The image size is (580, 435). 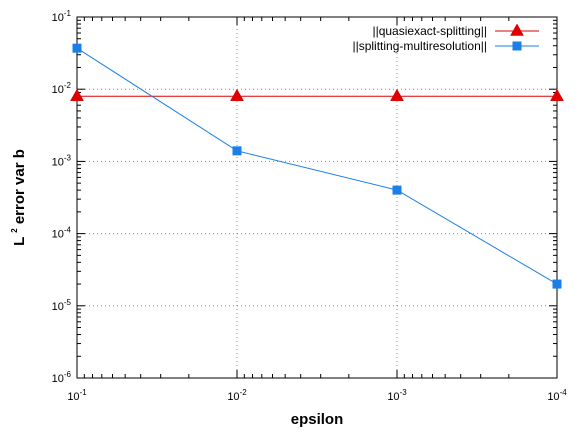 I want to click on y-axis-label-main: L, so click(x=19, y=241).